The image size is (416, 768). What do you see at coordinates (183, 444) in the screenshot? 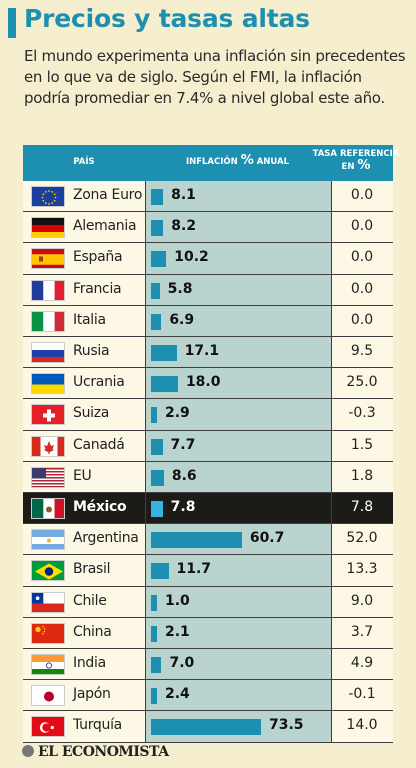
I see `inflation-value: 7.7` at bounding box center [183, 444].